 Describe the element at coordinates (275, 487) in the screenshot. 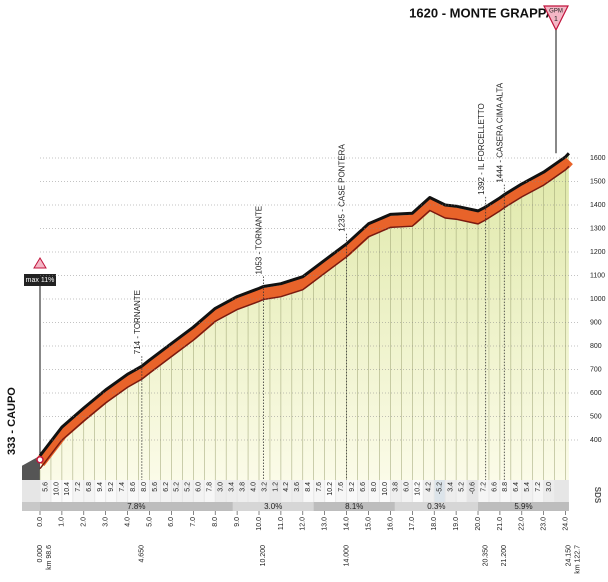

I see `grade-label: 1.2` at that location.